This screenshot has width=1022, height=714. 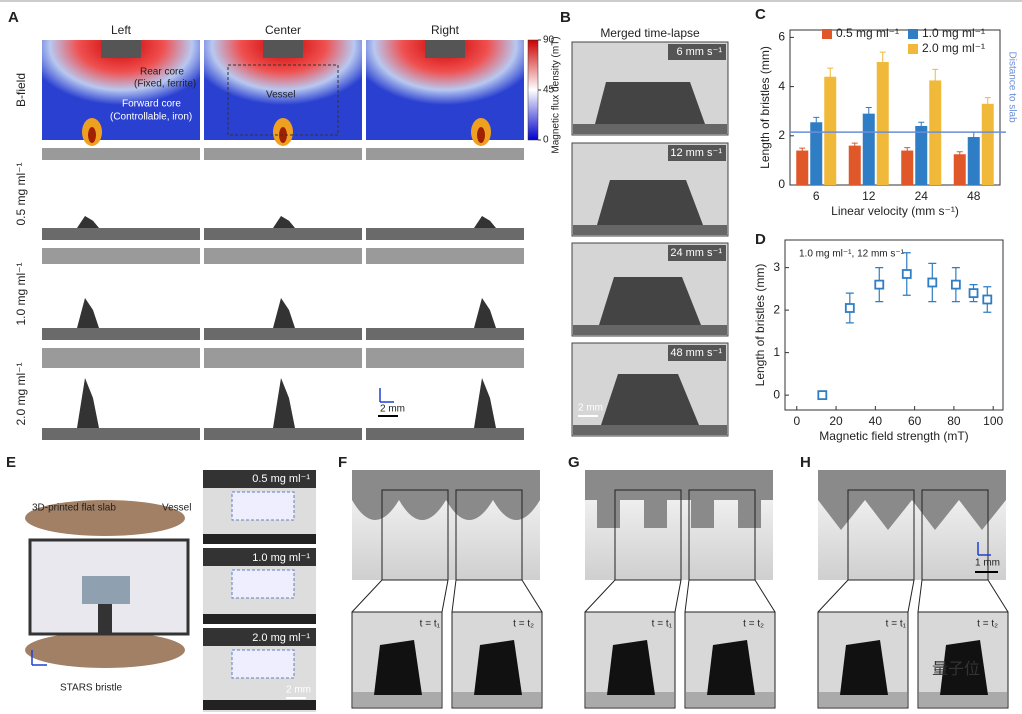 What do you see at coordinates (281, 638) in the screenshot?
I see `concentration-label: 2.0 mg ml⁻¹` at bounding box center [281, 638].